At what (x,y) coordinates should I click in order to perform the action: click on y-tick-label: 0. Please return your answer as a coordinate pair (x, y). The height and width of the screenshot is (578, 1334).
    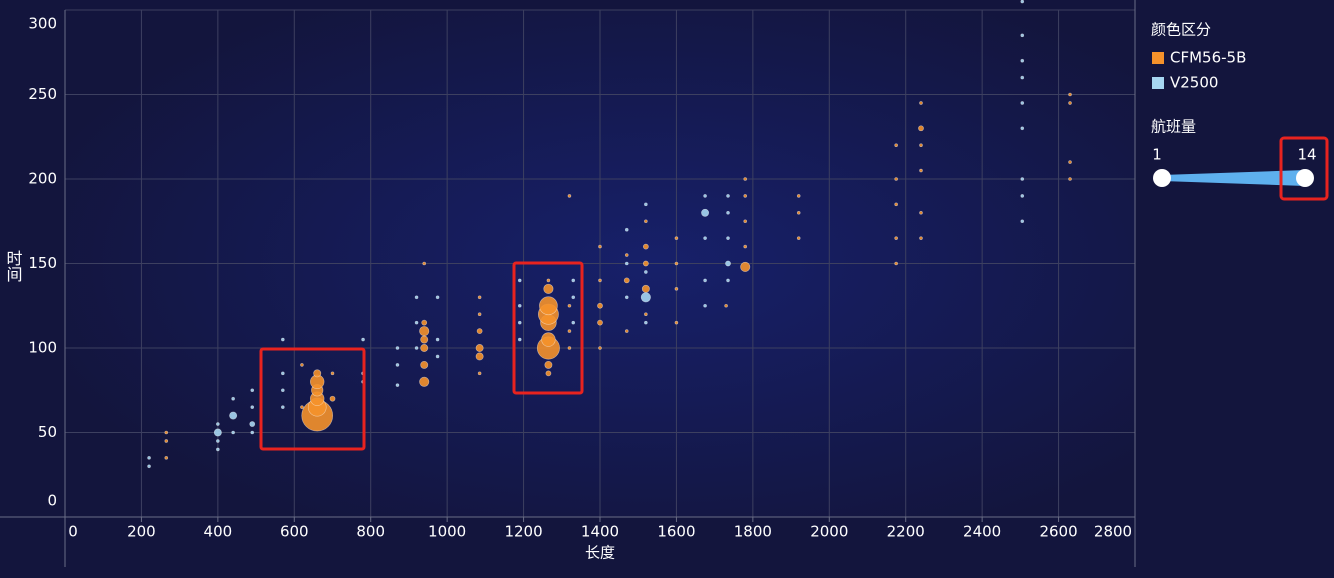
    Looking at the image, I should click on (52, 501).